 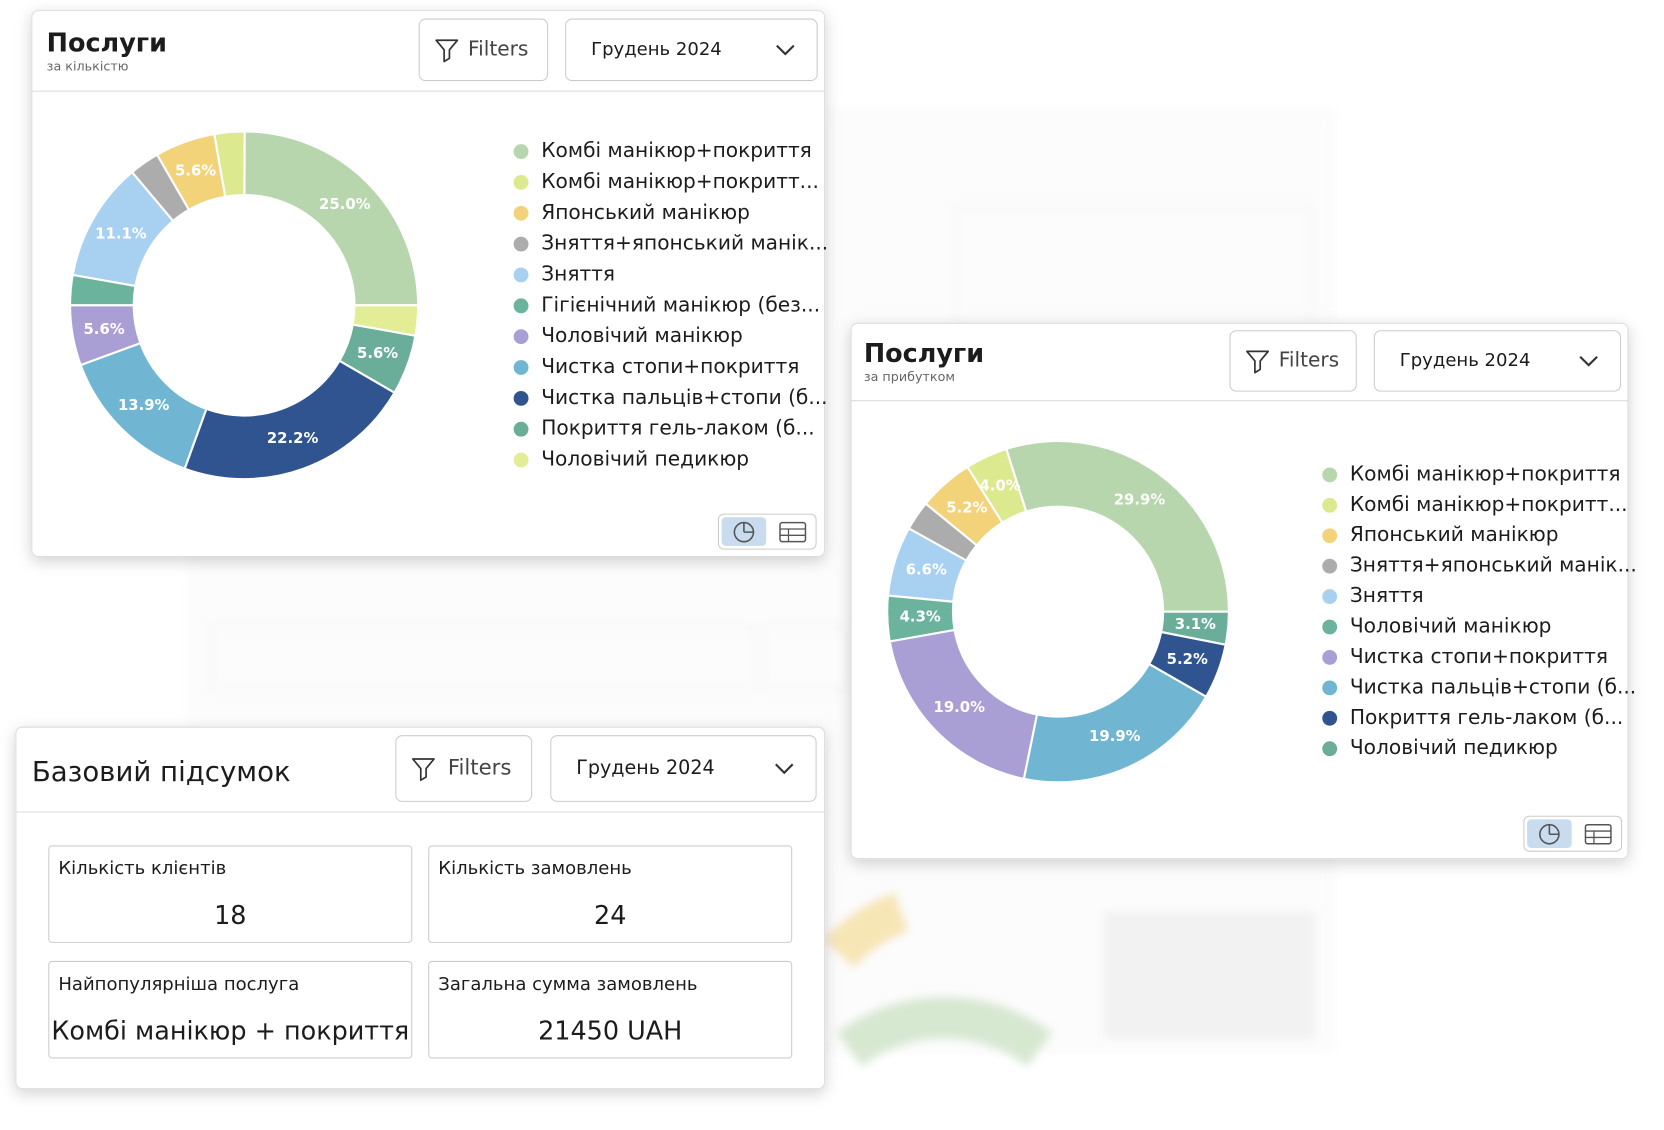 What do you see at coordinates (178, 984) in the screenshot?
I see `card-label: Найпопулярніша послуга` at bounding box center [178, 984].